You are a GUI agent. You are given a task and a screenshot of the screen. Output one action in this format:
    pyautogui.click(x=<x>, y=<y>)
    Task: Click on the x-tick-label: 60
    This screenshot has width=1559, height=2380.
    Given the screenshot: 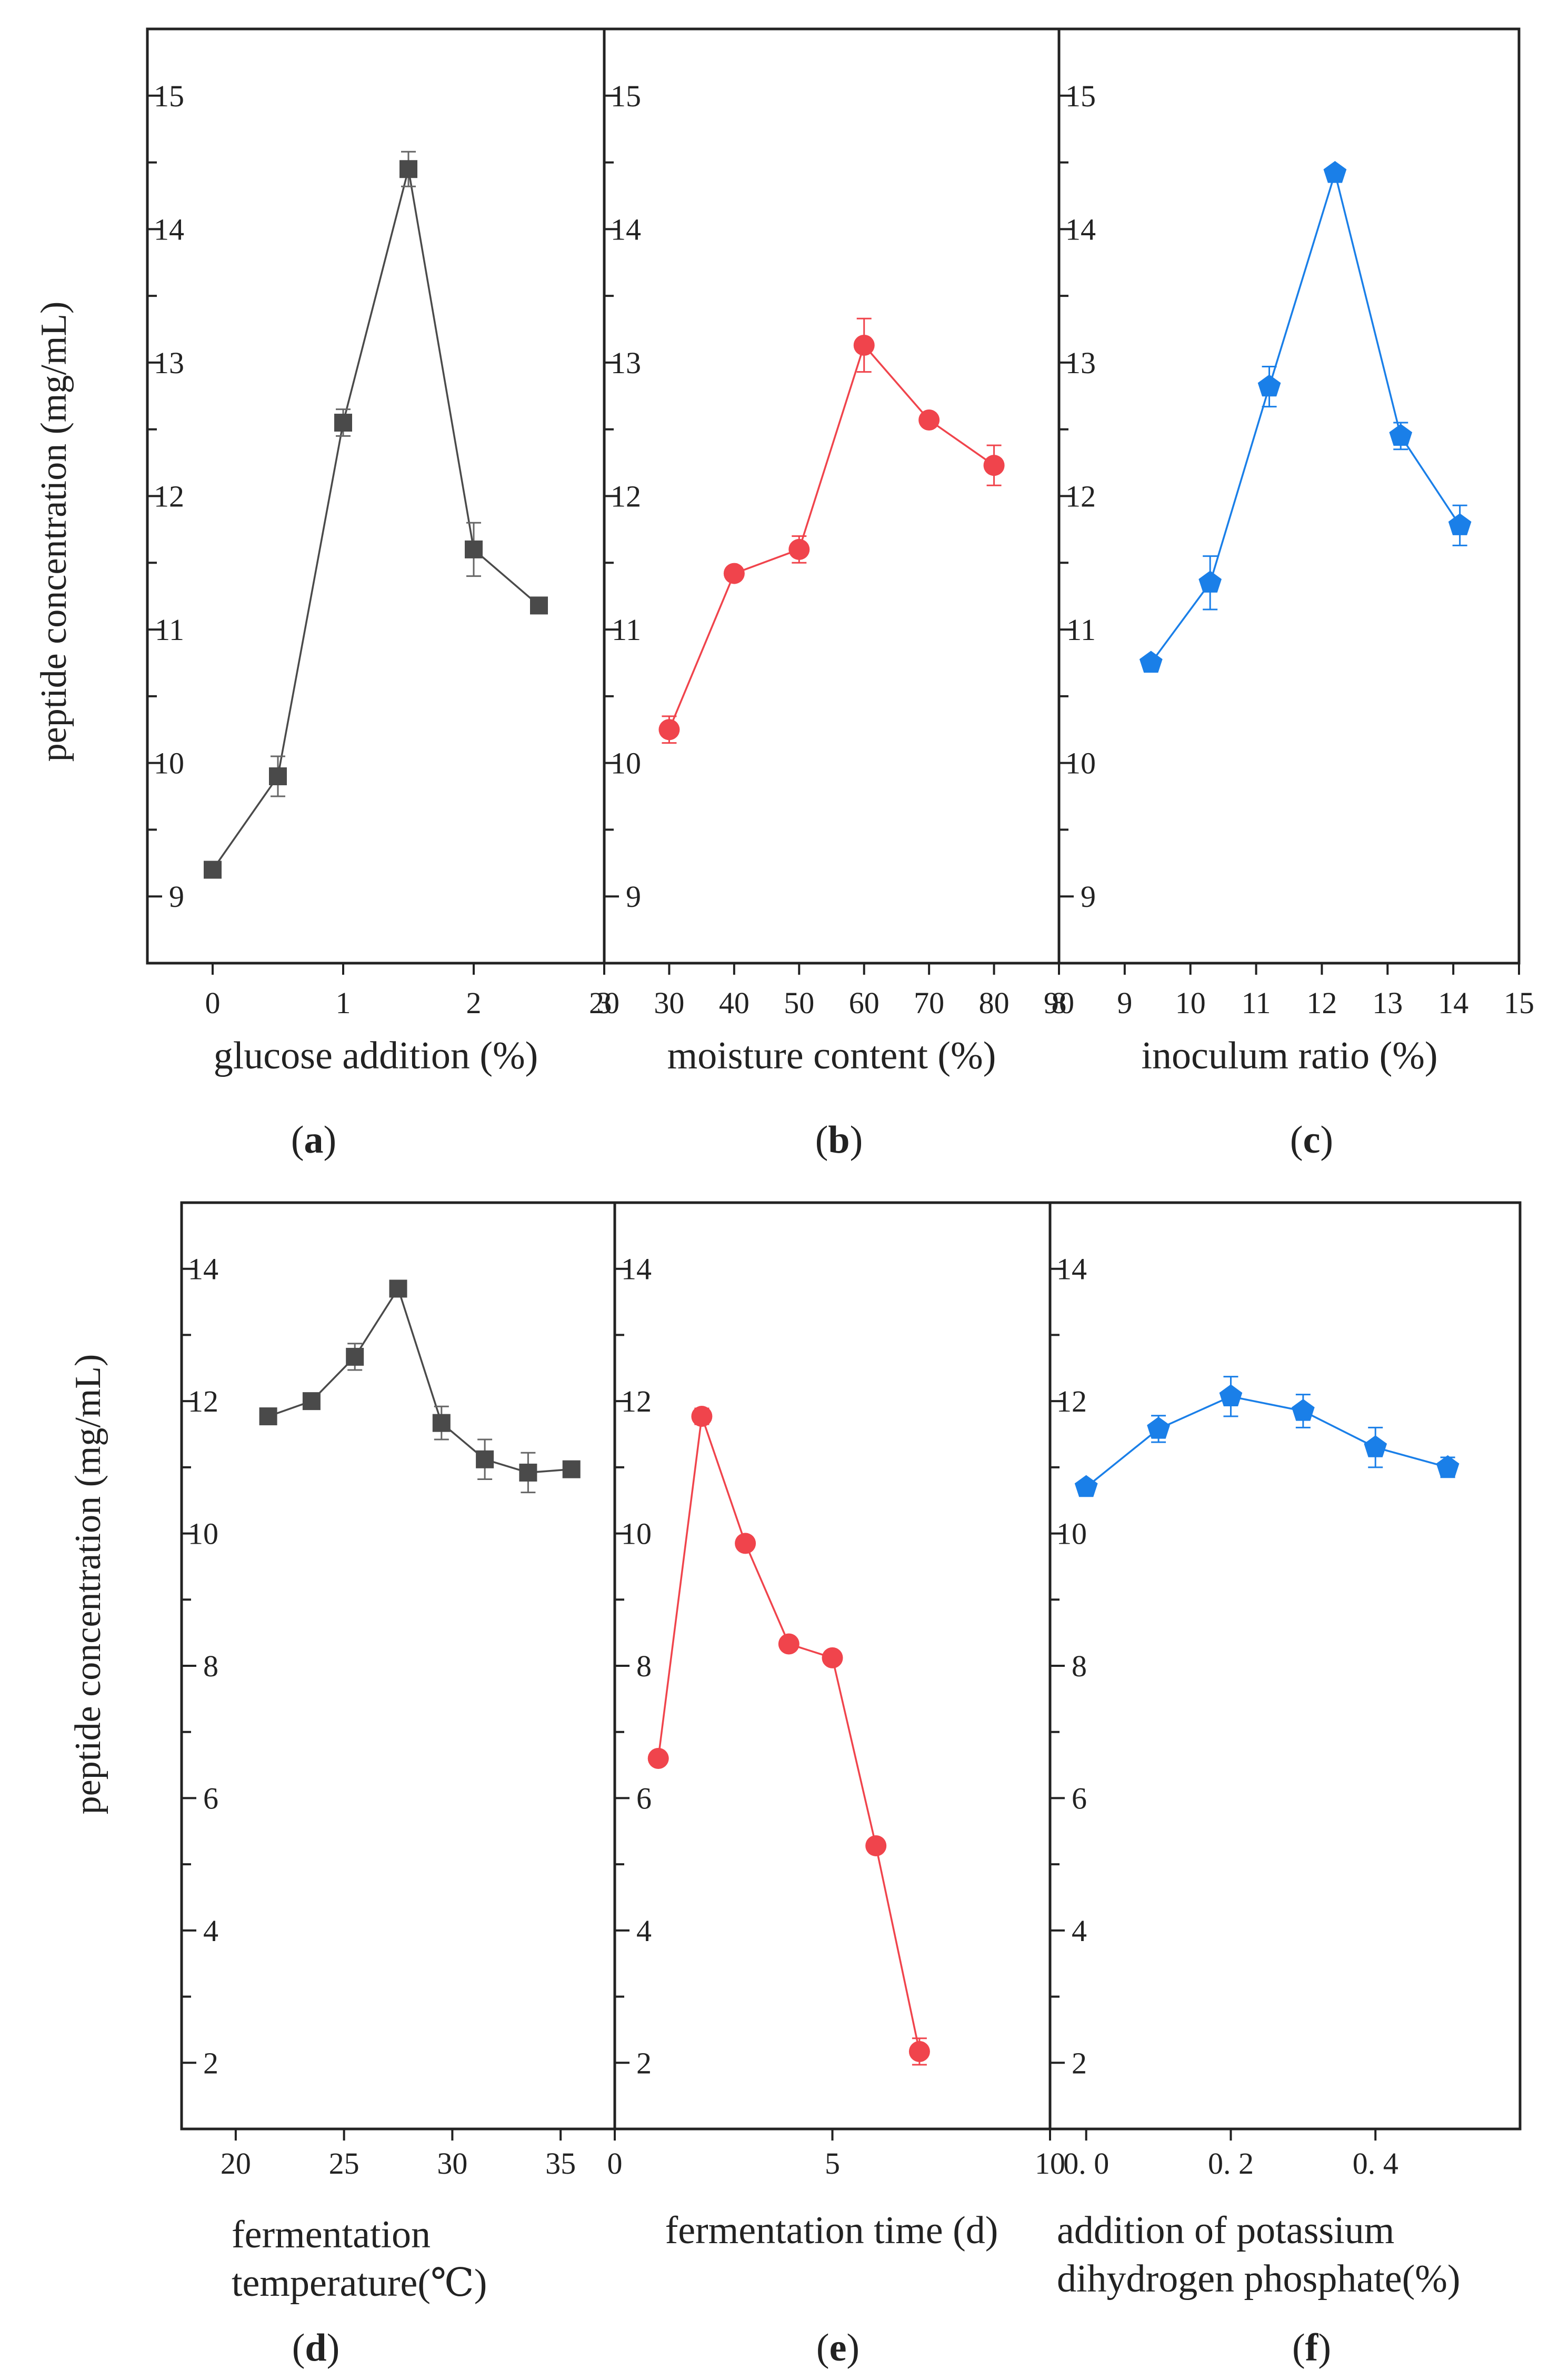 What is the action you would take?
    pyautogui.click(x=864, y=1003)
    